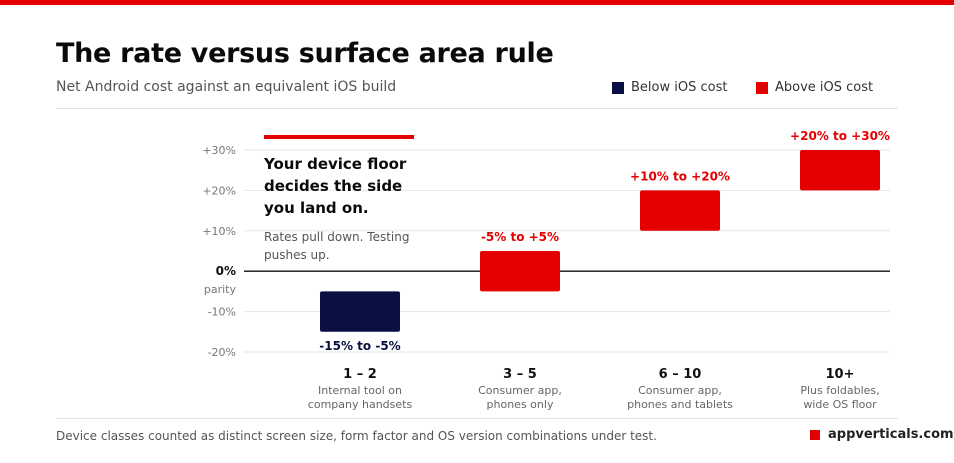 The width and height of the screenshot is (954, 463). Describe the element at coordinates (840, 136) in the screenshot. I see `range-label: +20% to +30%` at that location.